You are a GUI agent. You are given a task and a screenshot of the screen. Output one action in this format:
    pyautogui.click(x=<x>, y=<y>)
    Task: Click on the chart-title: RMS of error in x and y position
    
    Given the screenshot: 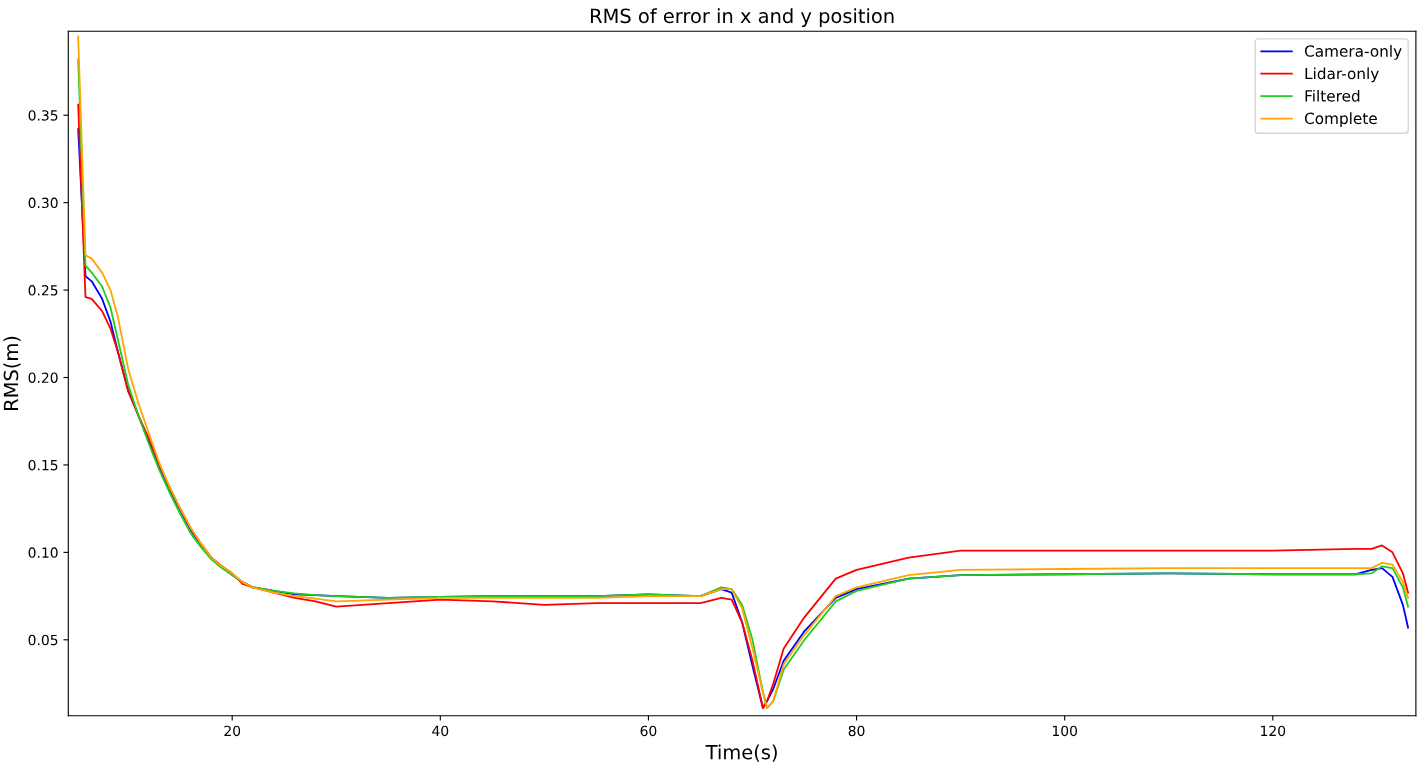 What is the action you would take?
    pyautogui.click(x=742, y=17)
    